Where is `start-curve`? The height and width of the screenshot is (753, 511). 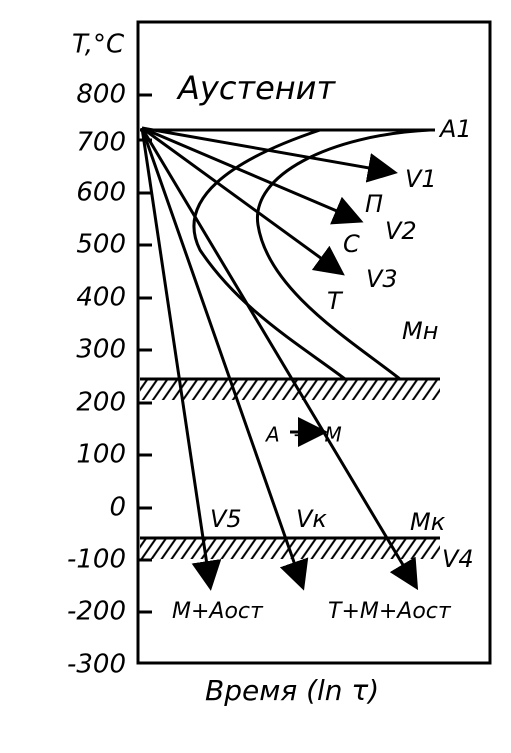
start-curve is located at coordinates (269, 254).